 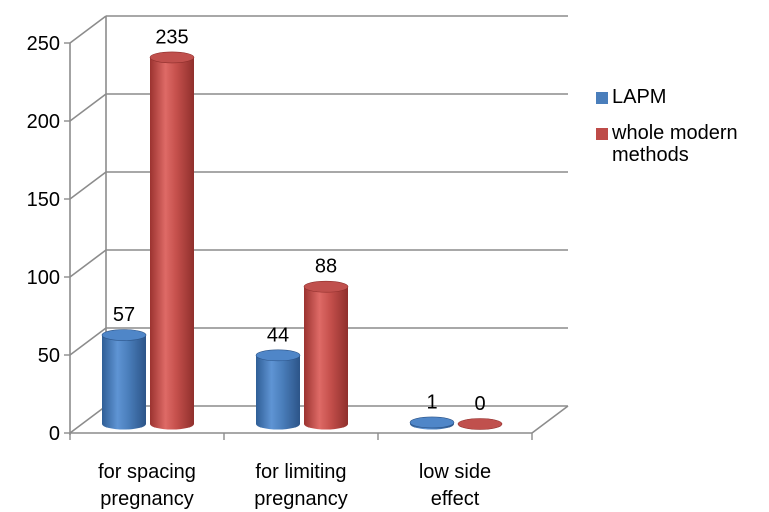 What do you see at coordinates (147, 472) in the screenshot?
I see `x-tick-label: for spacing` at bounding box center [147, 472].